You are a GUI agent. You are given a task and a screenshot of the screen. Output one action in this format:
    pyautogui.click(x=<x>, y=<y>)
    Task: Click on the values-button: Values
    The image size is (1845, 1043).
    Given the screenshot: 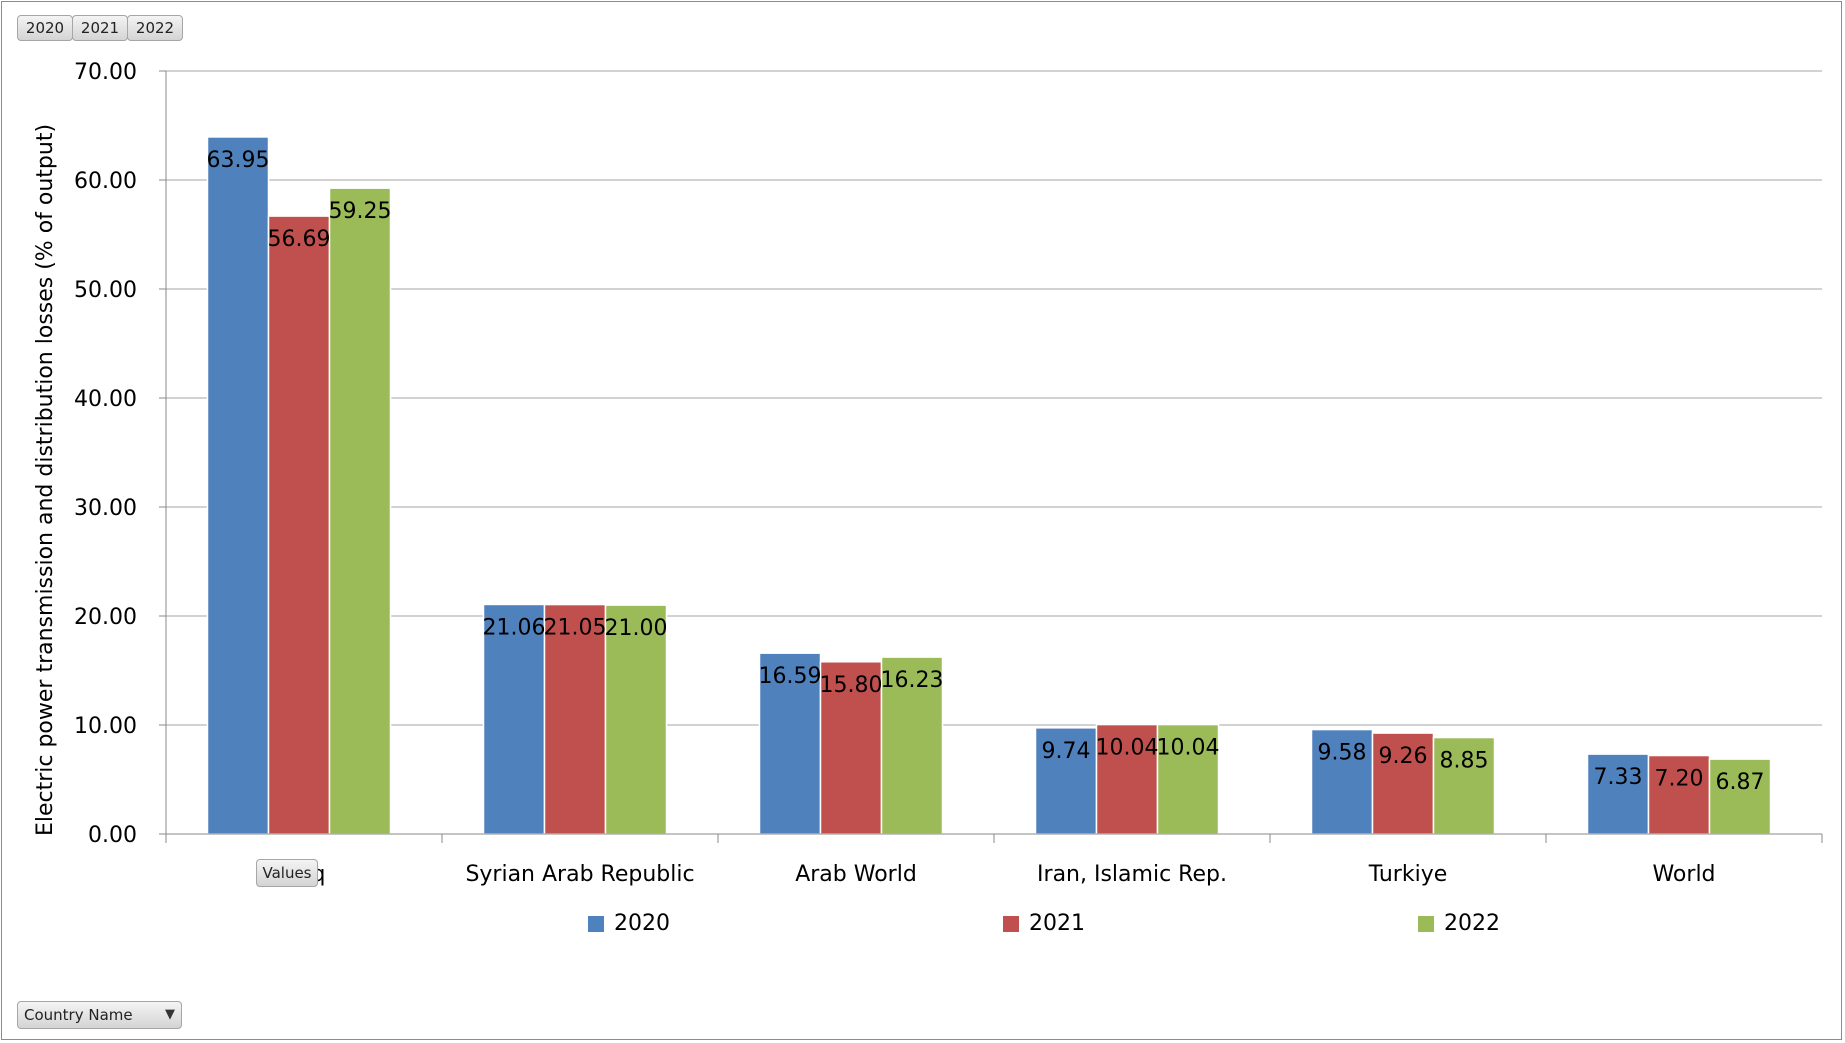 What is the action you would take?
    pyautogui.click(x=287, y=873)
    